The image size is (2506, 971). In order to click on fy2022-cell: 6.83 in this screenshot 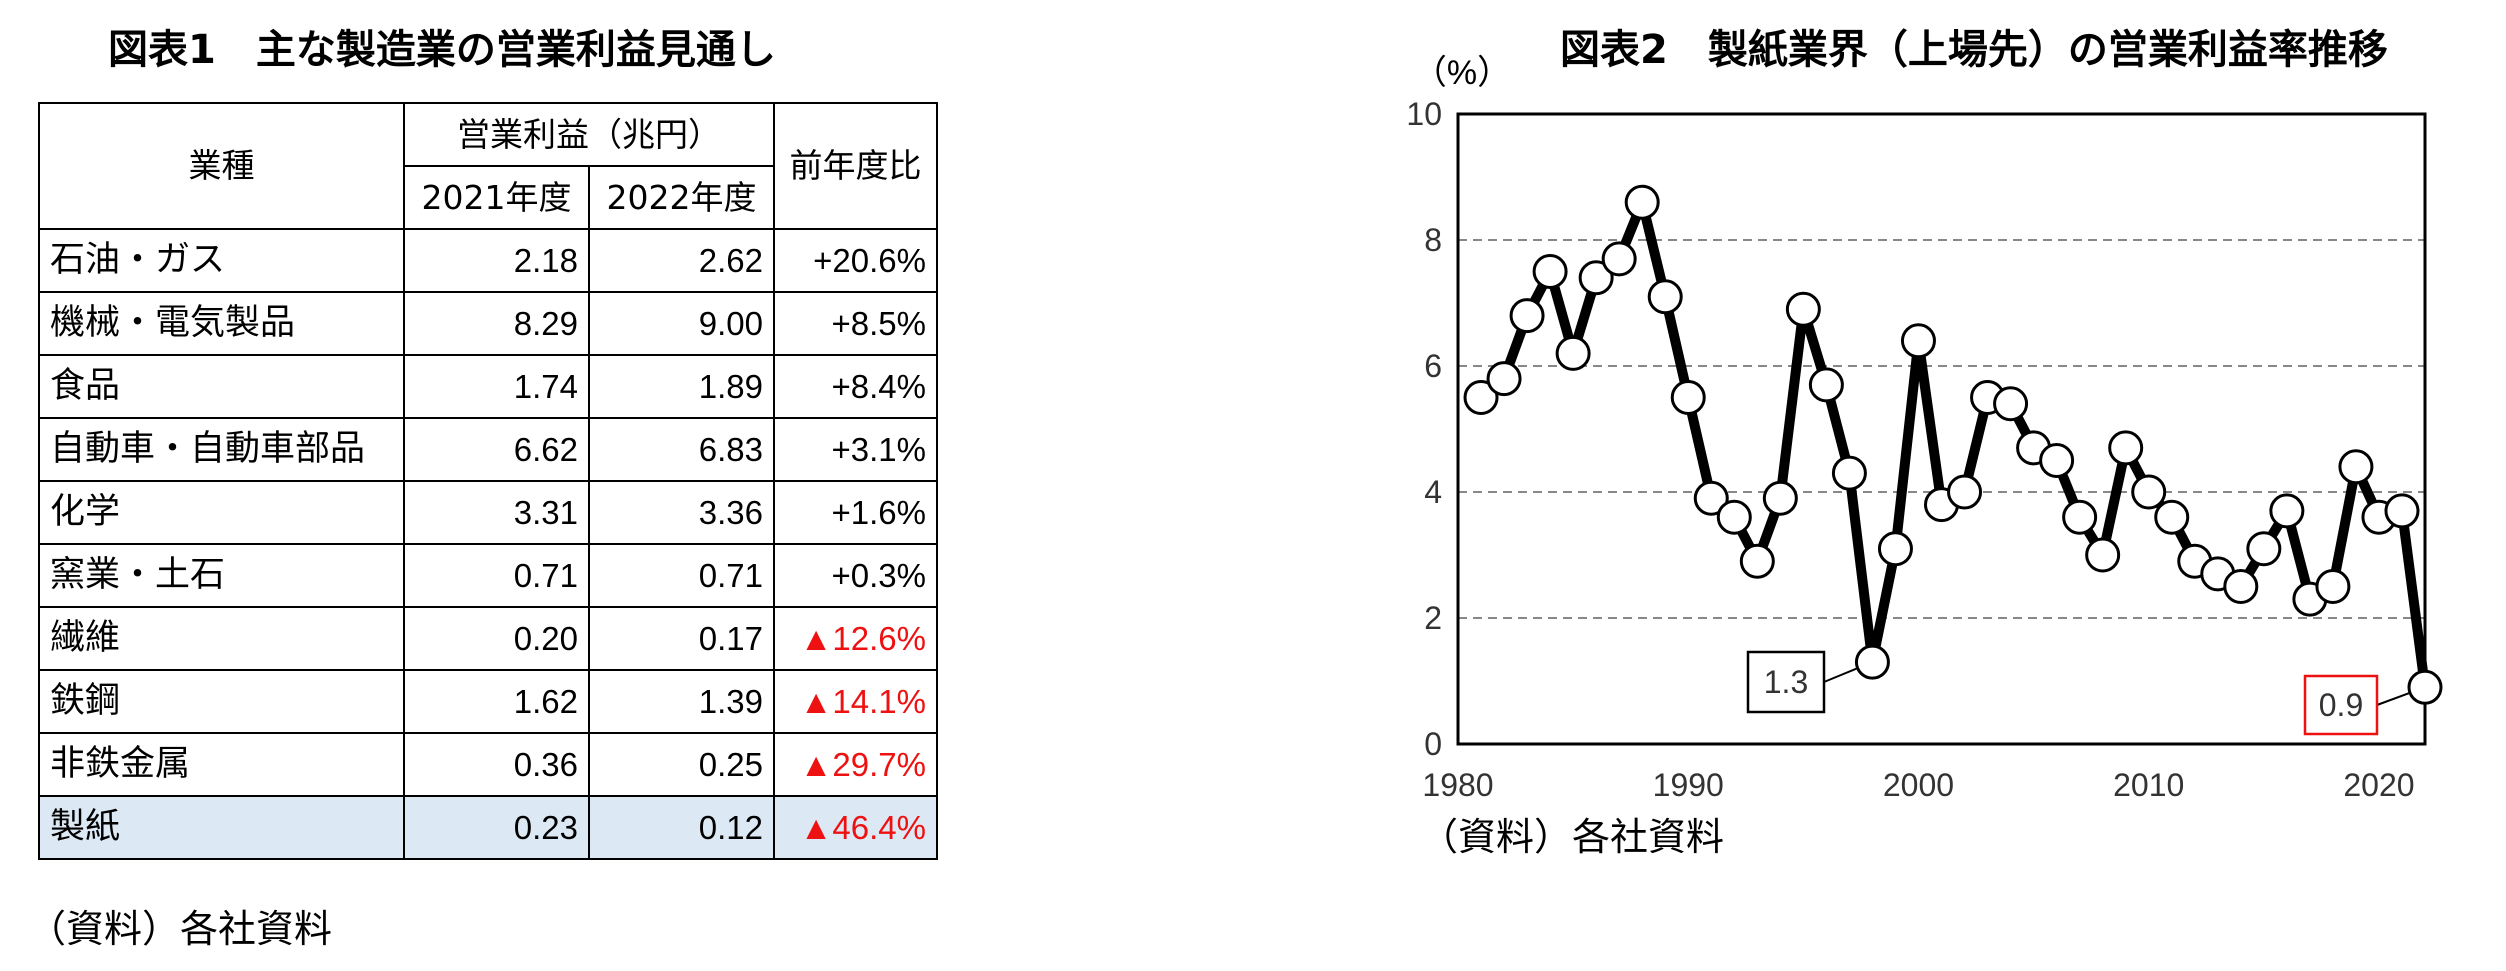, I will do `click(681, 449)`.